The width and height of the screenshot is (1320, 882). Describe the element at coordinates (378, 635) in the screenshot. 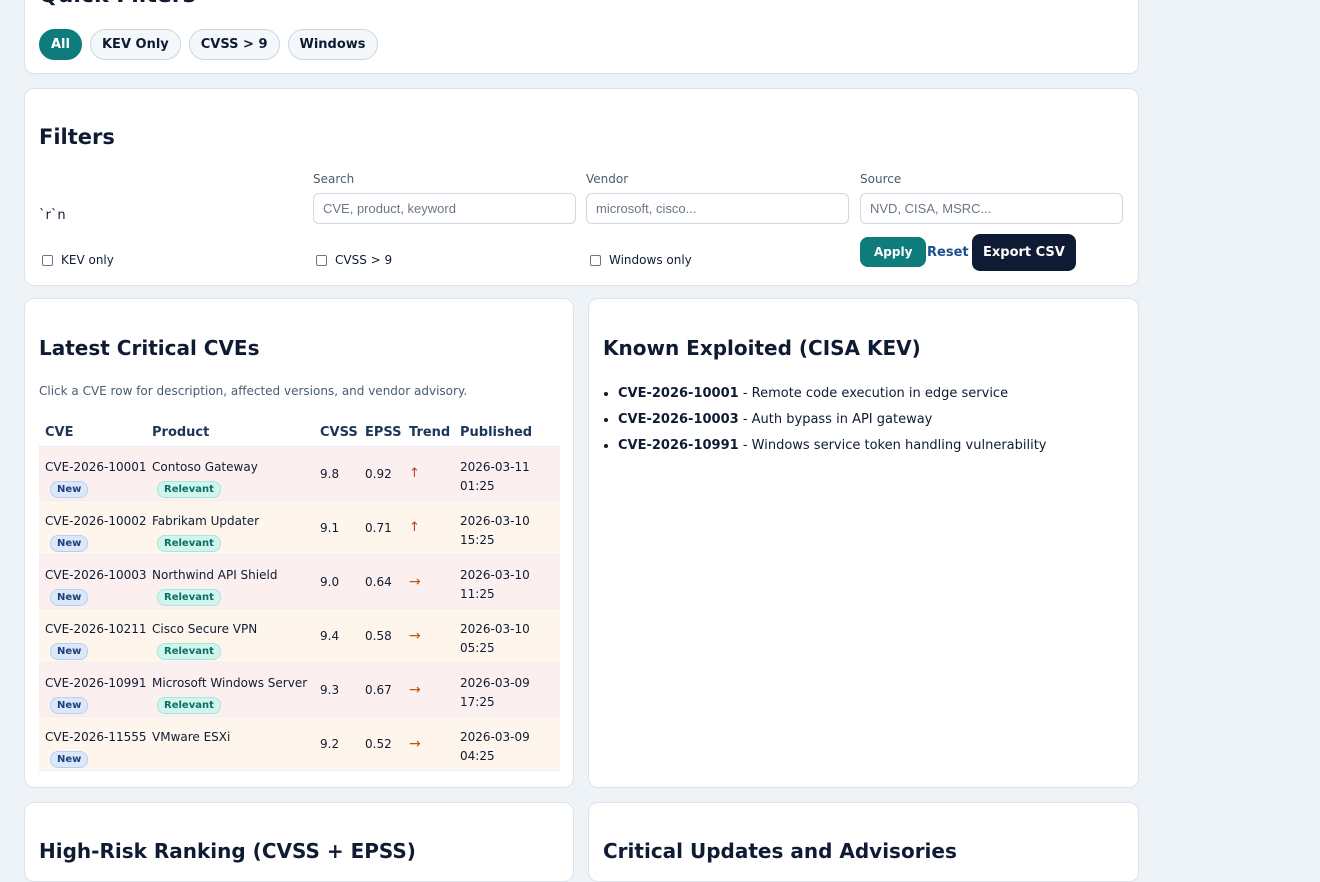

I see `epss-value: 0.58` at that location.